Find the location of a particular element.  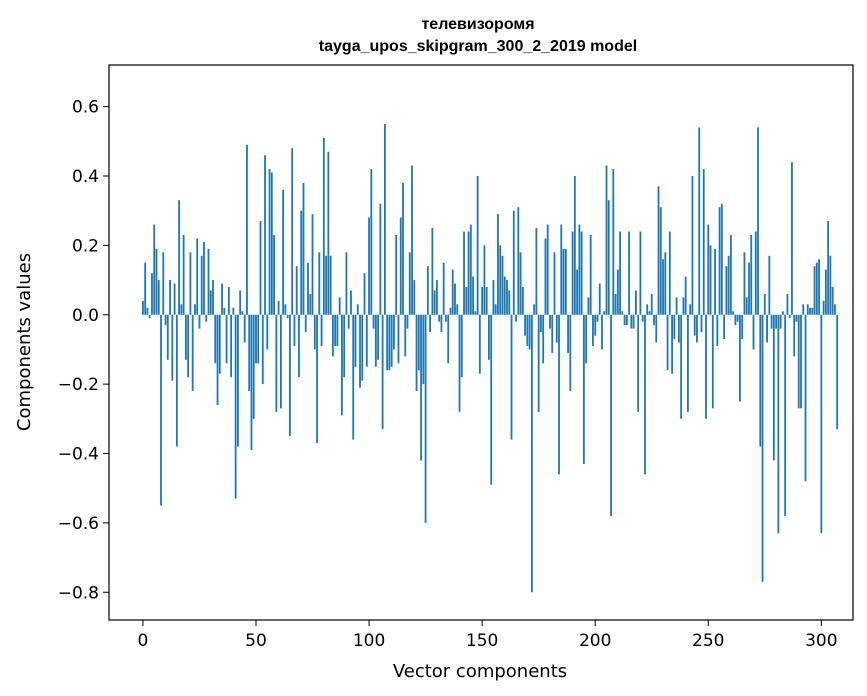

x-tick-label: 150 is located at coordinates (482, 641).